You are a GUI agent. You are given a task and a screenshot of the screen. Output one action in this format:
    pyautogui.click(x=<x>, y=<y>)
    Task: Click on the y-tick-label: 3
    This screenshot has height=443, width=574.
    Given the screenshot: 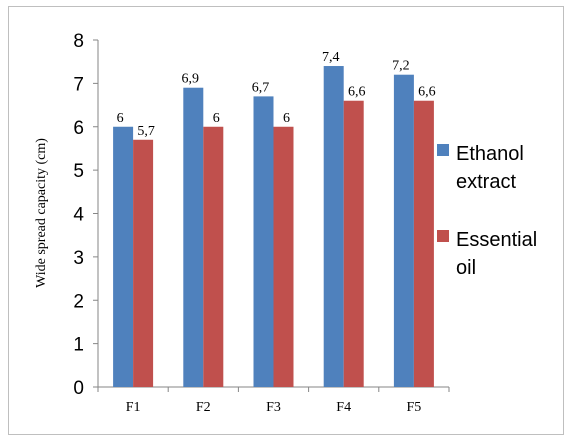 What is the action you would take?
    pyautogui.click(x=78, y=258)
    